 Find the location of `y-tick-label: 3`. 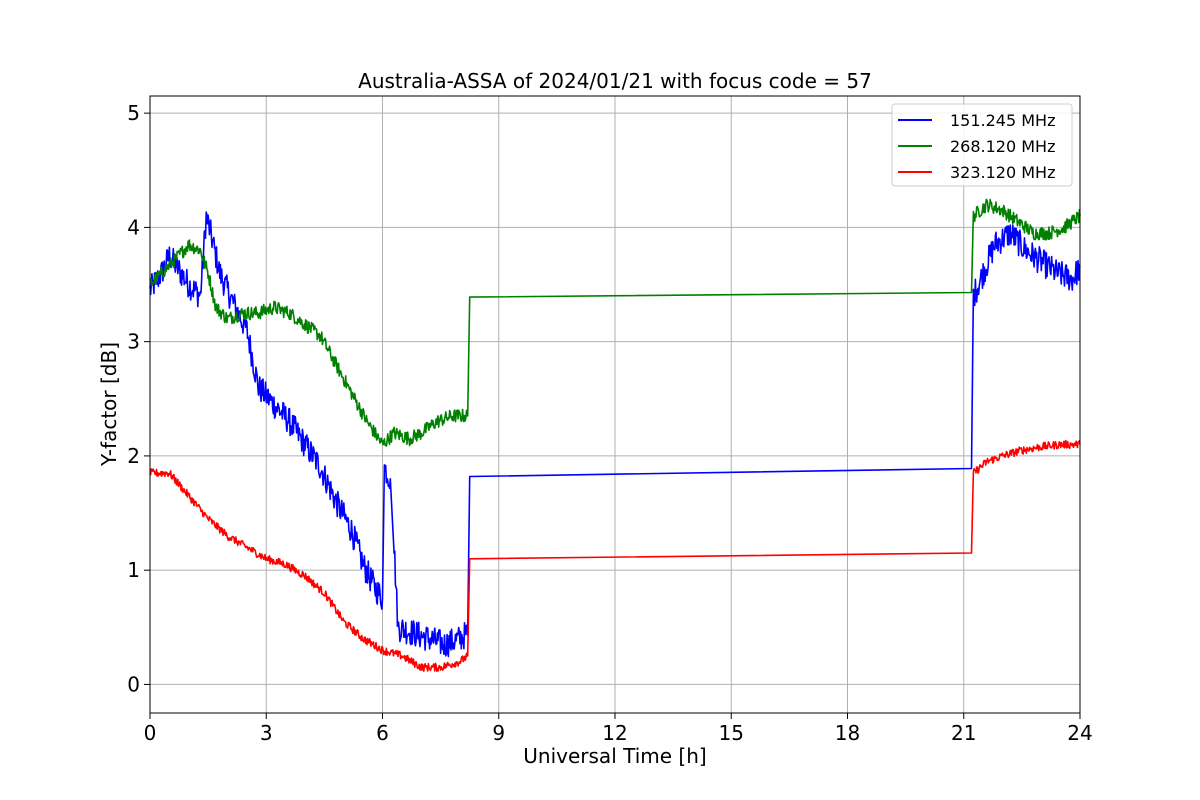

y-tick-label: 3 is located at coordinates (133, 342).